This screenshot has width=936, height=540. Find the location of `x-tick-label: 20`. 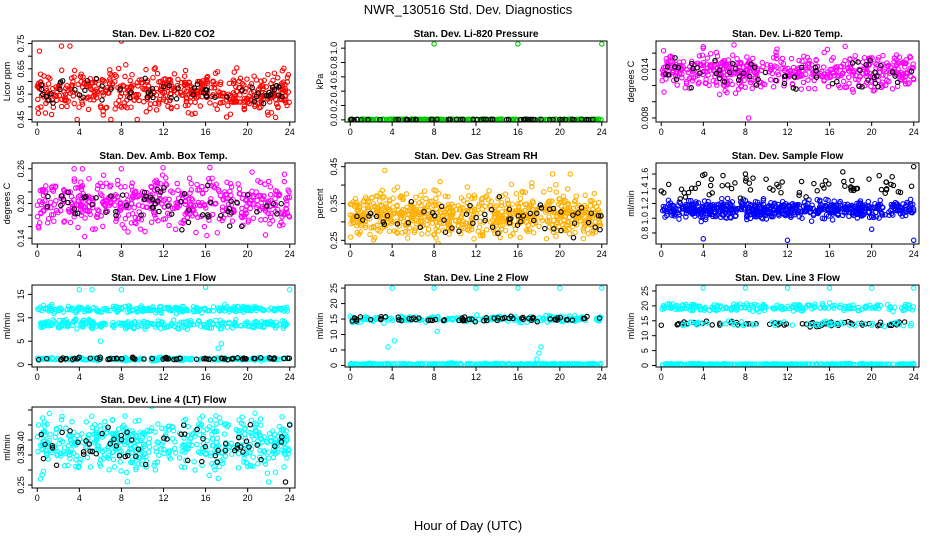

x-tick-label: 20 is located at coordinates (560, 254).